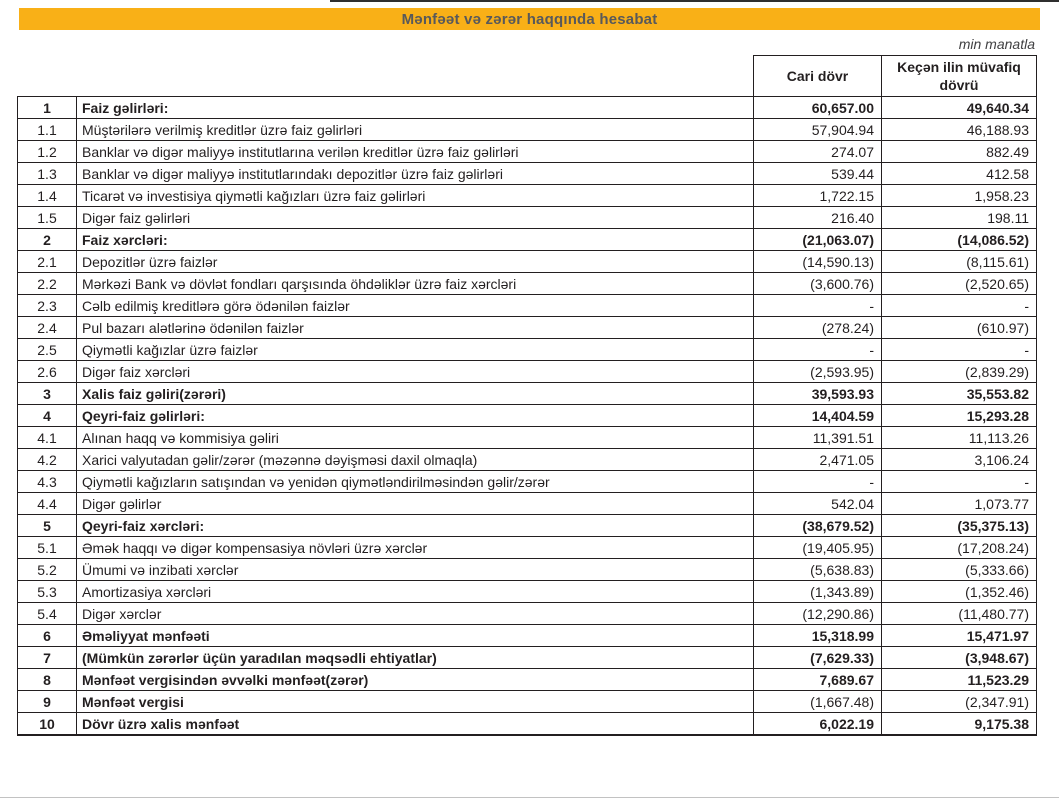  Describe the element at coordinates (47, 195) in the screenshot. I see `row-number: 1.4` at that location.